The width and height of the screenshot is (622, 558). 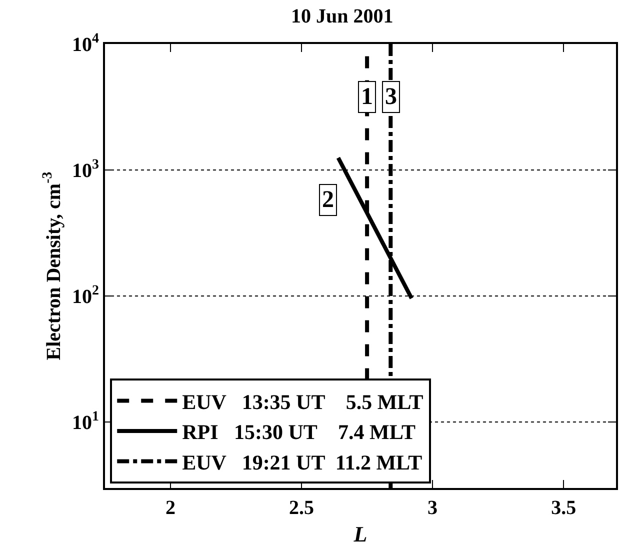 I want to click on legend-label: EUV 19:21 UT 11.2 MLT, so click(x=302, y=462).